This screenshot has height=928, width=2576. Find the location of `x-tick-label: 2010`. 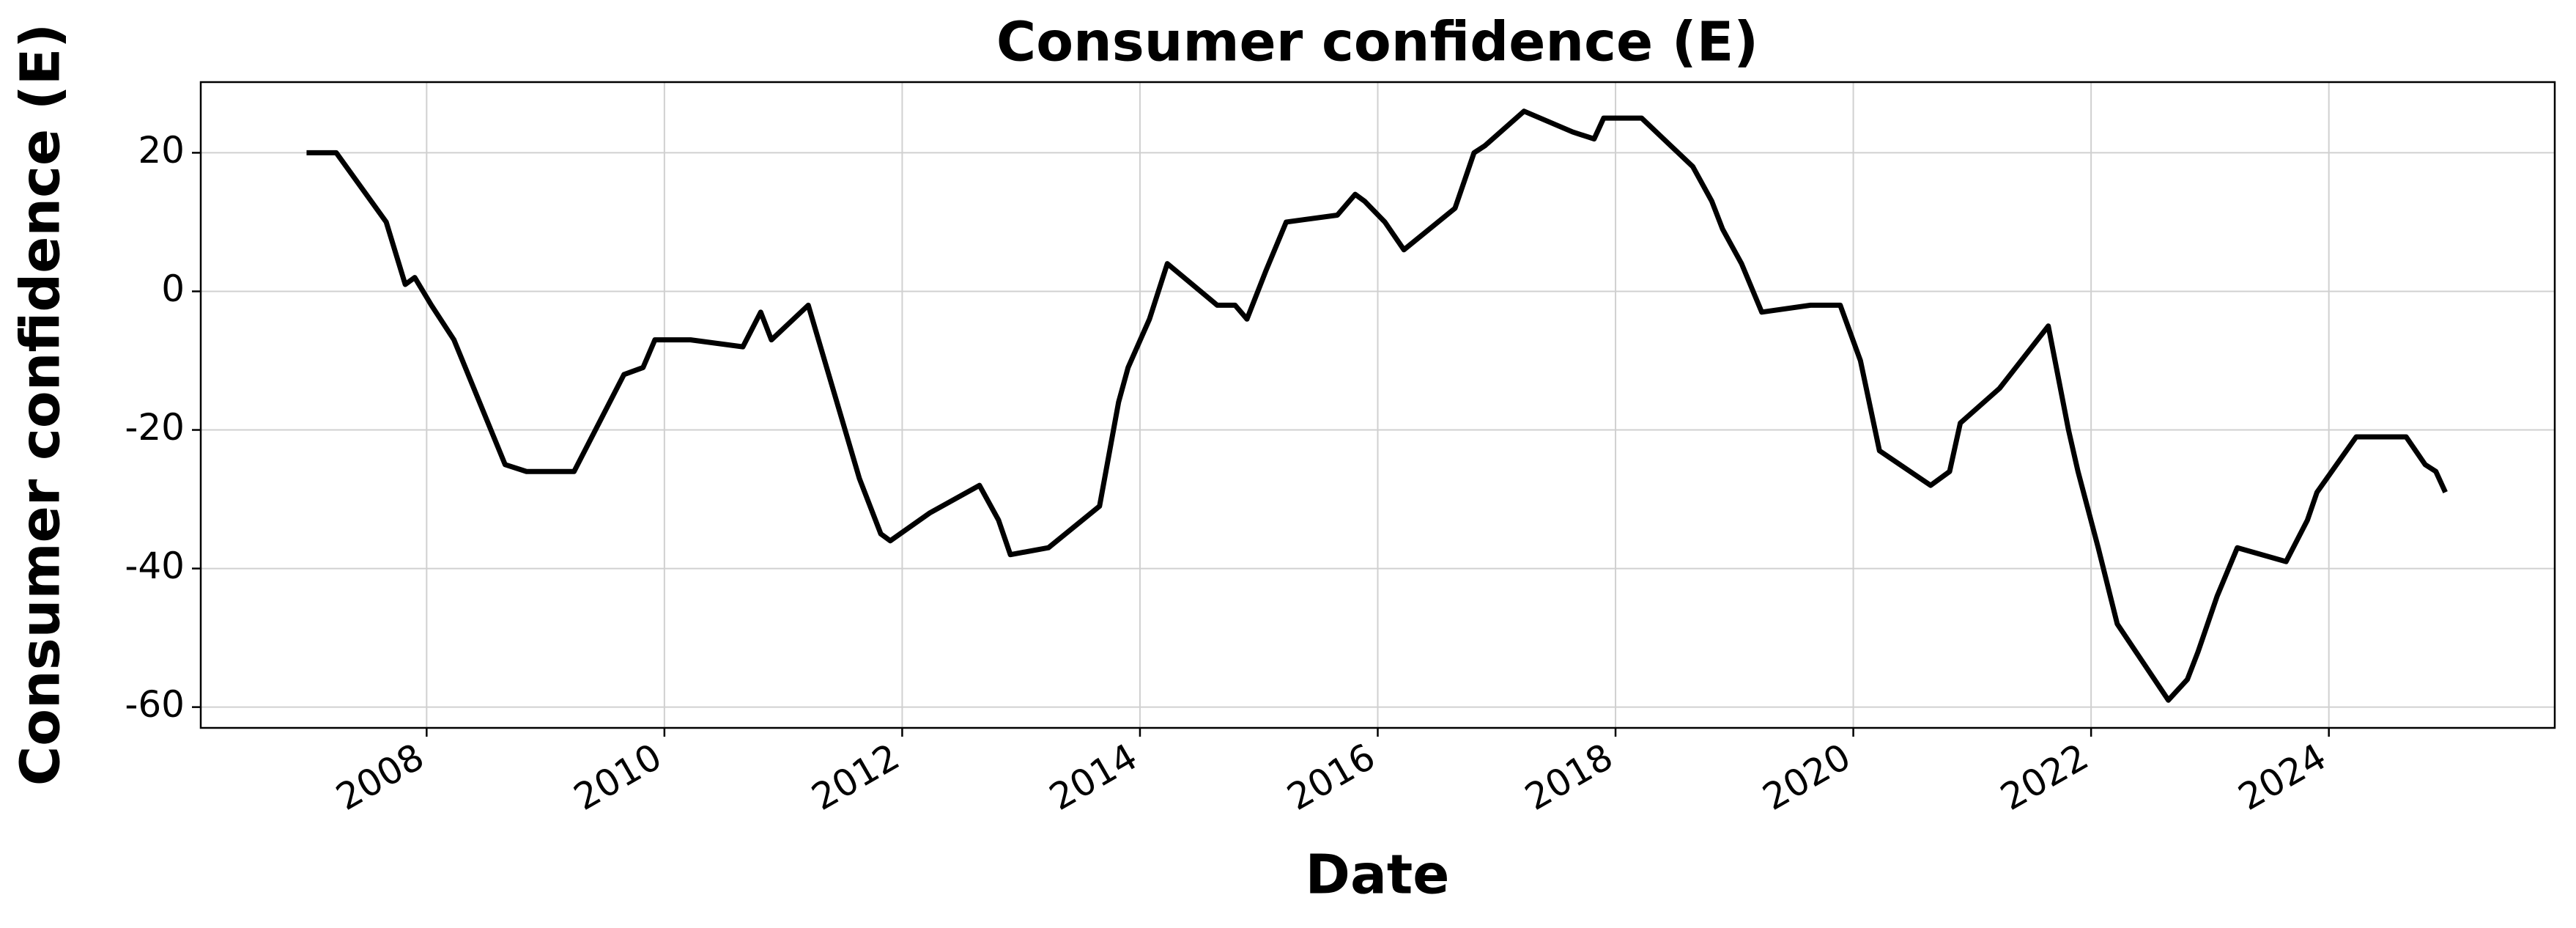

x-tick-label: 2010 is located at coordinates (618, 777).